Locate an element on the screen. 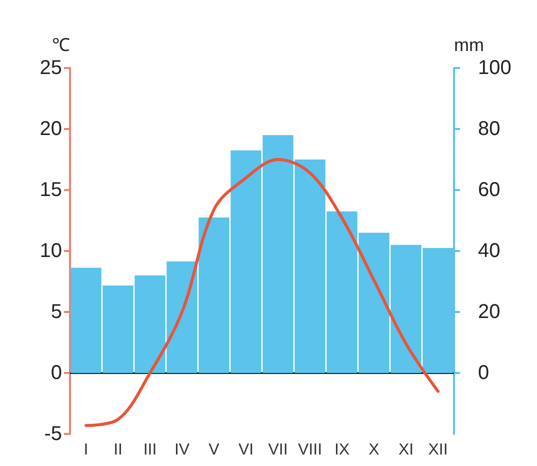 This screenshot has width=537, height=466. x-tick-label: VII is located at coordinates (278, 450).